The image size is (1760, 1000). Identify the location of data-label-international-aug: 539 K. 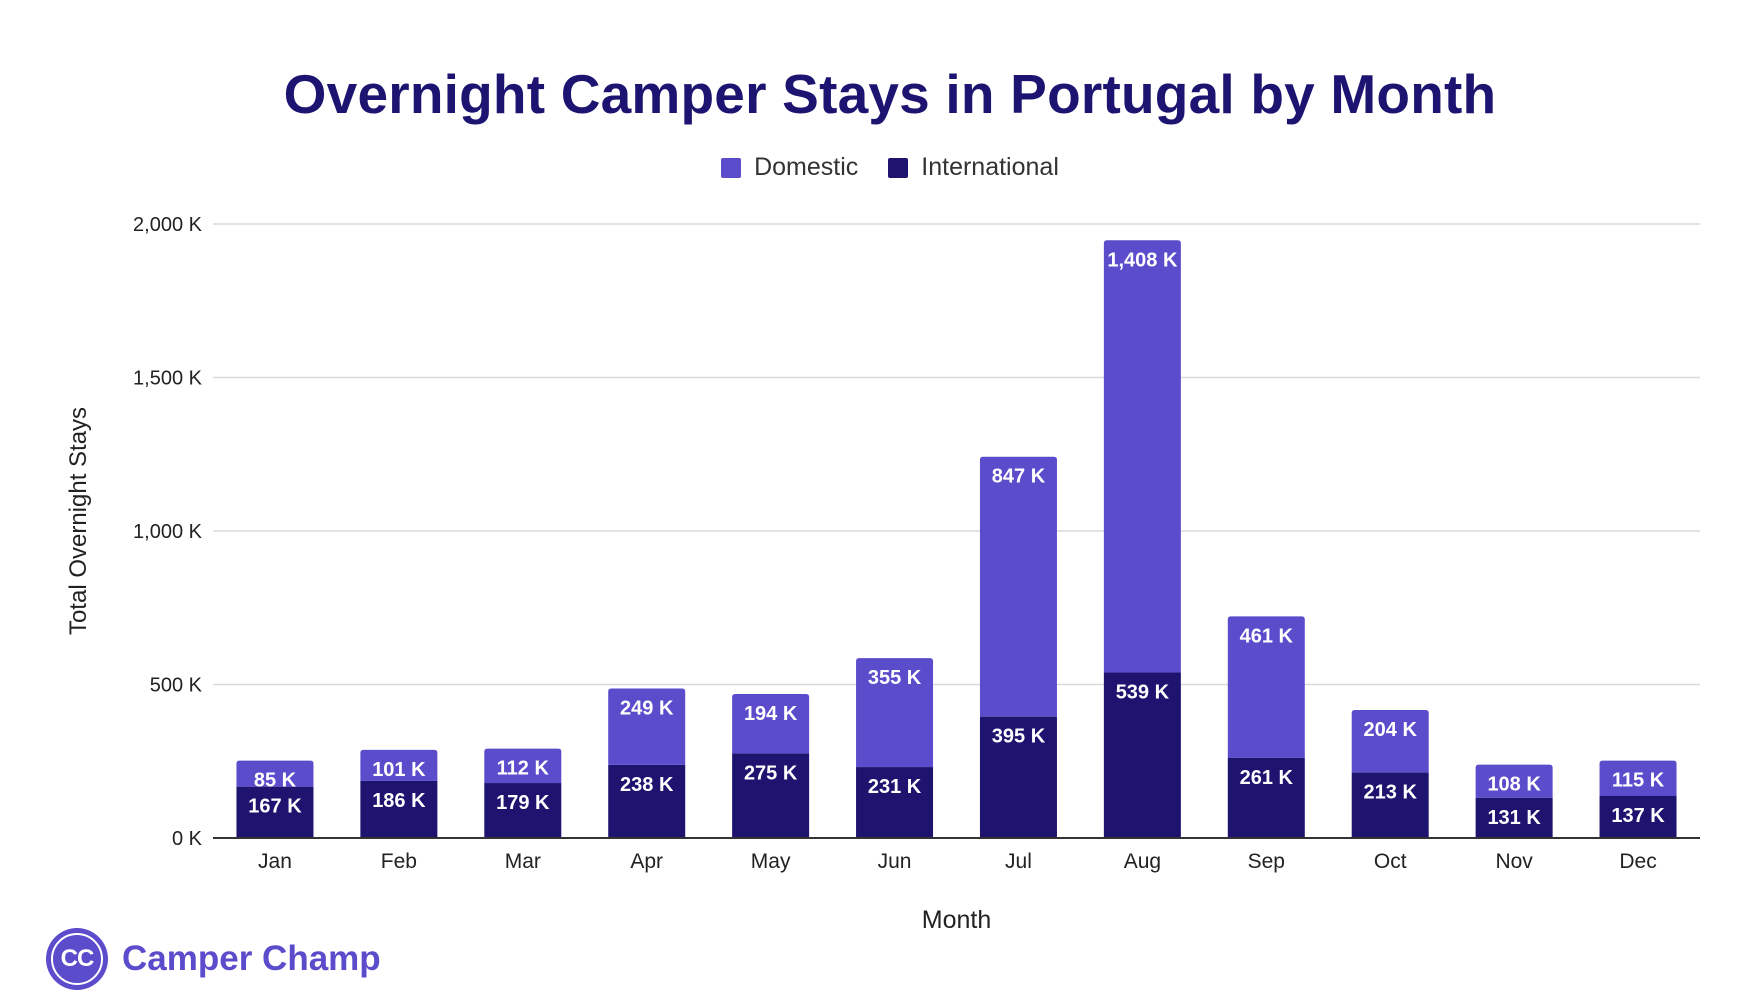
(1143, 693).